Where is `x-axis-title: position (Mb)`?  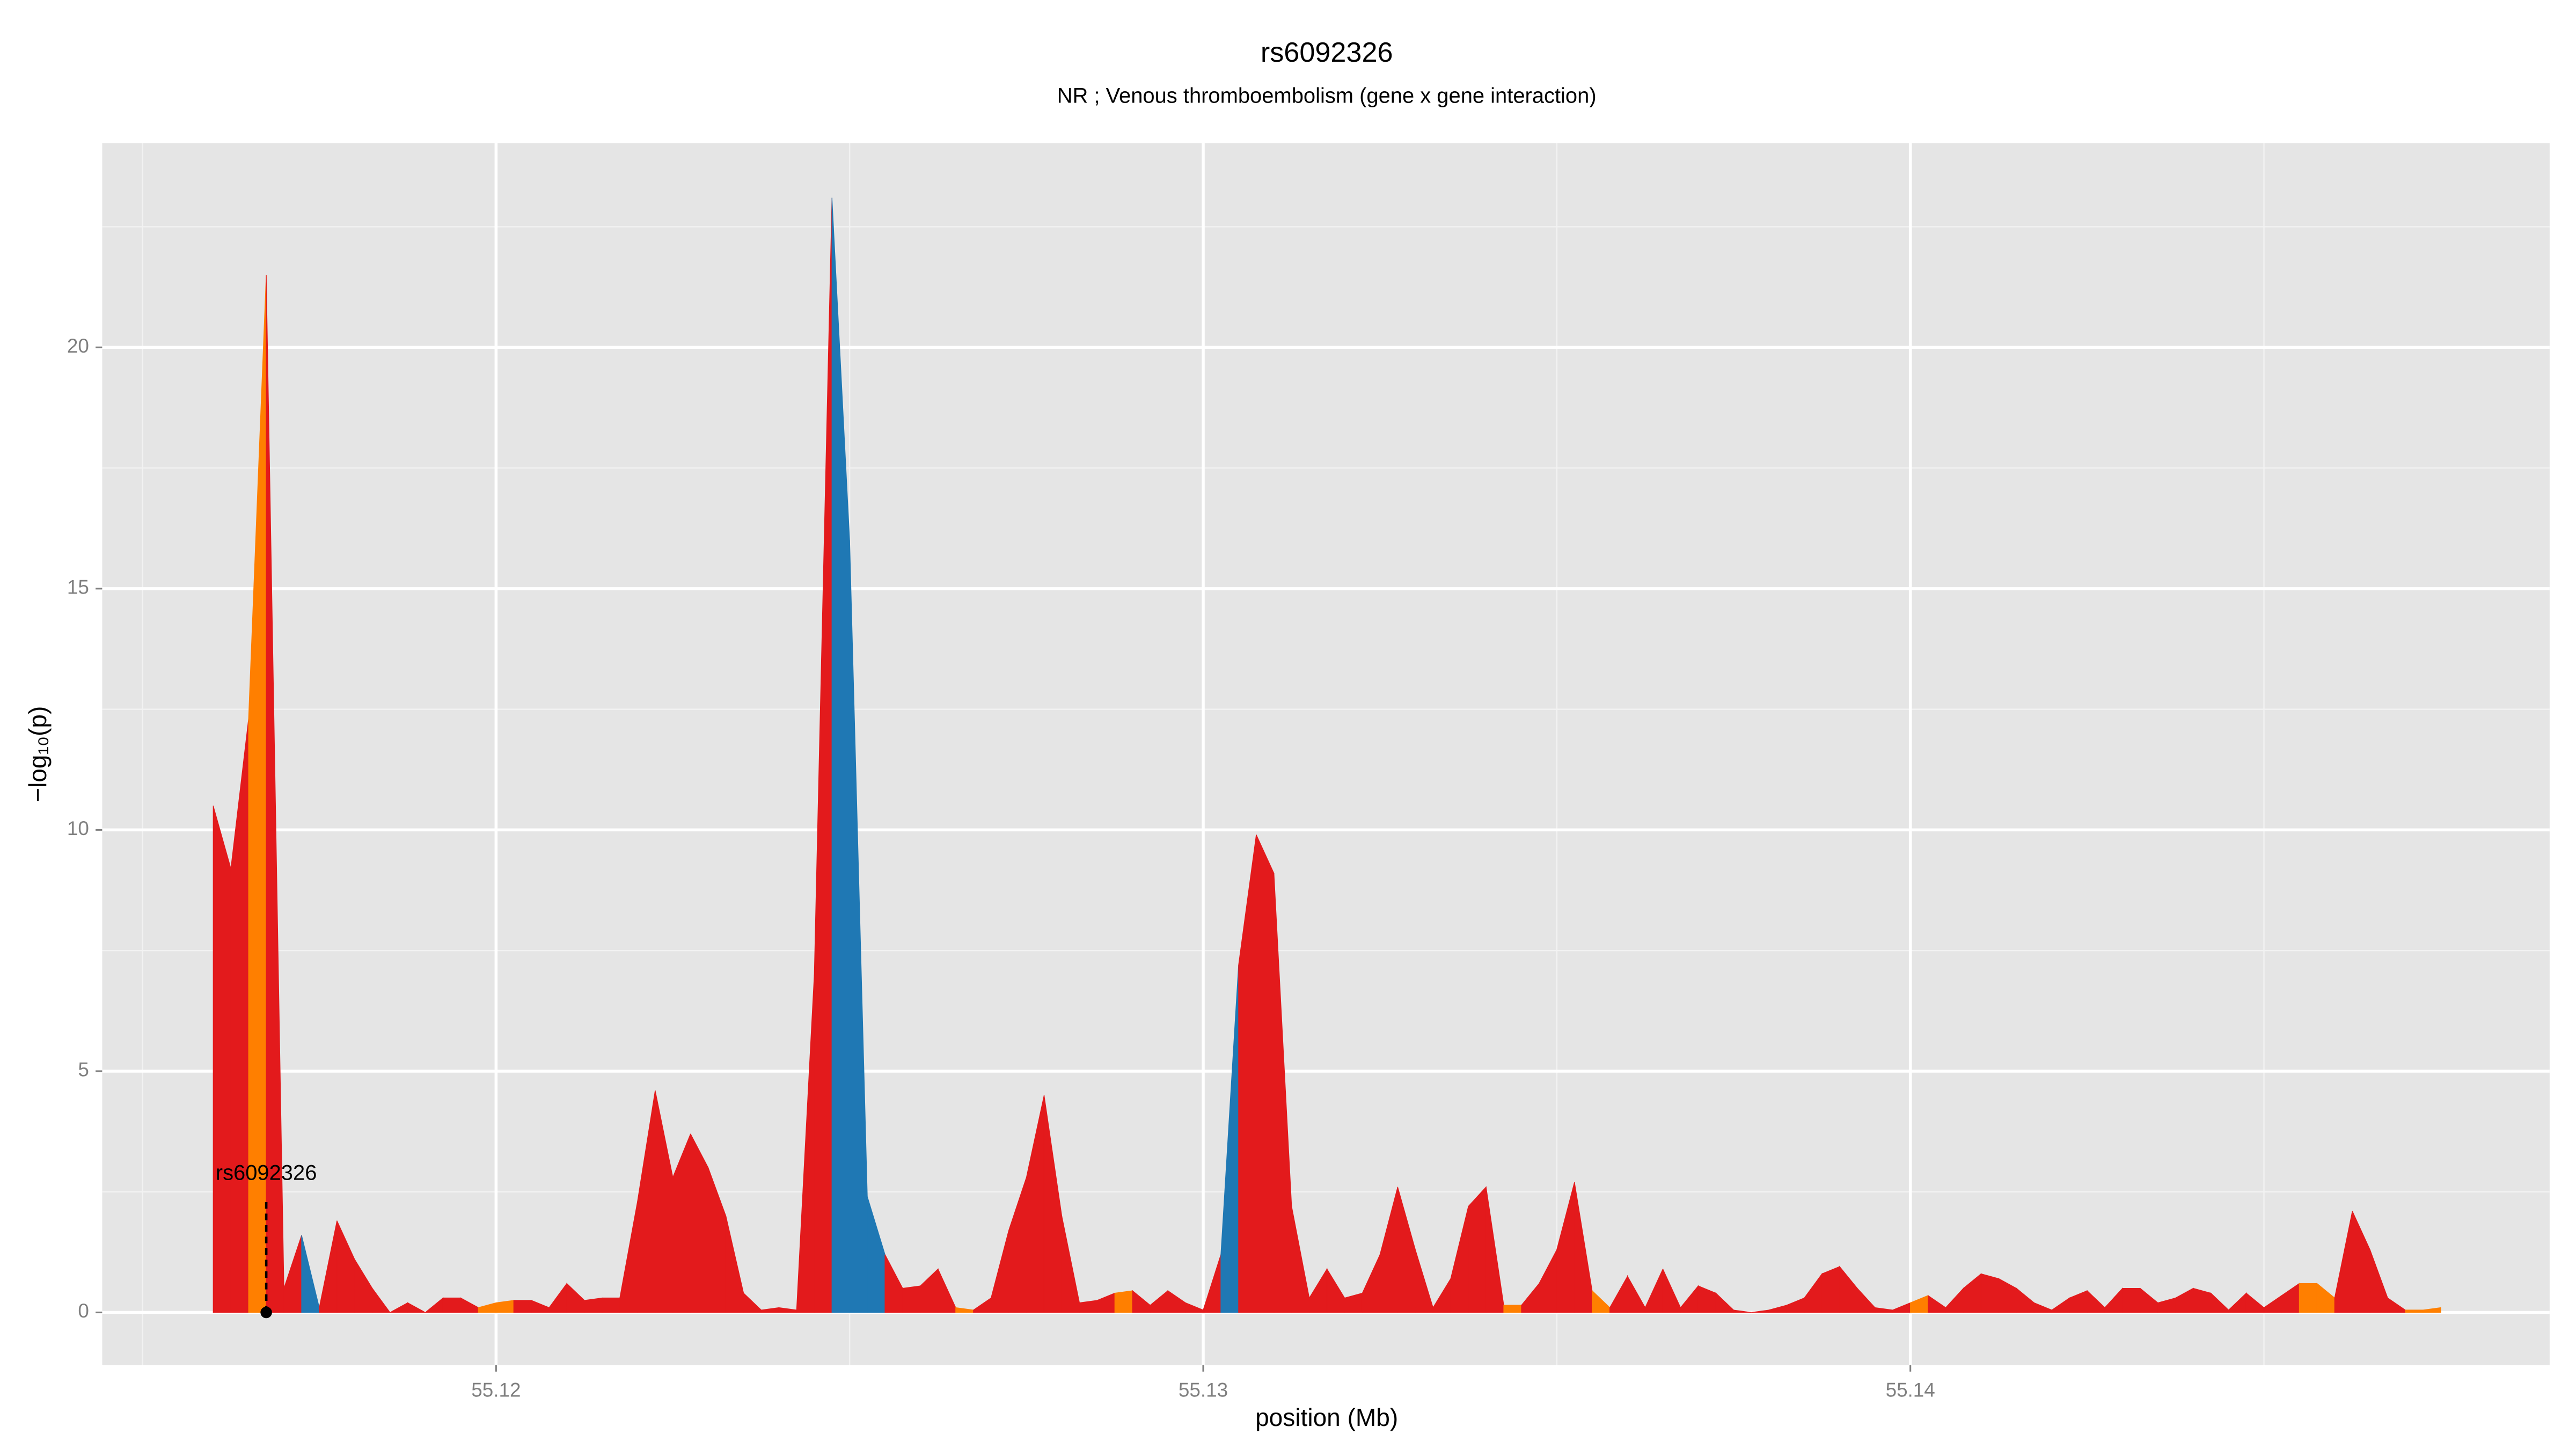 x-axis-title: position (Mb) is located at coordinates (1326, 1417).